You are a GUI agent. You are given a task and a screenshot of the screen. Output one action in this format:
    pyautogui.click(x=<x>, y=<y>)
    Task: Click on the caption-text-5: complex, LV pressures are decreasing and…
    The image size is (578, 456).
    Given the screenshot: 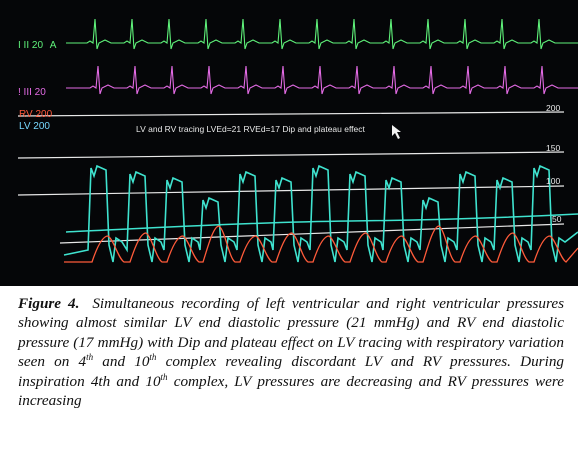 What is the action you would take?
    pyautogui.click(x=291, y=391)
    